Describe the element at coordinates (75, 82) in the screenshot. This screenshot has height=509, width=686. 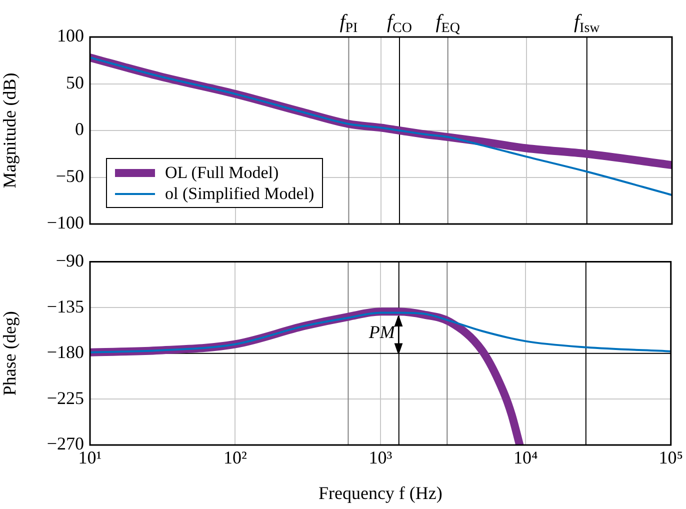
I see `y-tick-label: 50` at that location.